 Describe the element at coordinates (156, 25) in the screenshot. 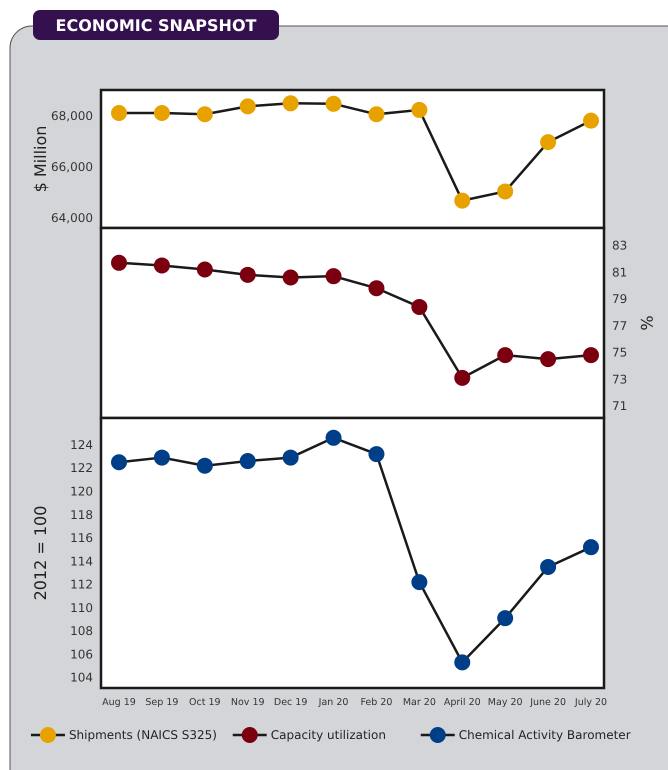

I see `chart-title: ECONOMIC SNAPSHOT` at that location.